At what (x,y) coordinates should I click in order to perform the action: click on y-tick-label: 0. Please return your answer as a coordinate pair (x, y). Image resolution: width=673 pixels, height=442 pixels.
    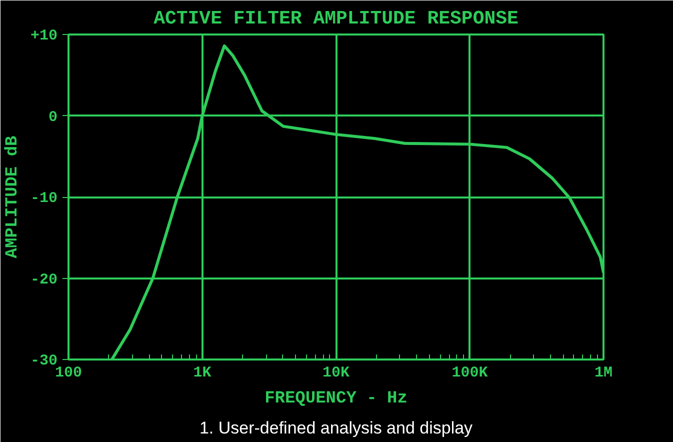
    Looking at the image, I should click on (53, 117).